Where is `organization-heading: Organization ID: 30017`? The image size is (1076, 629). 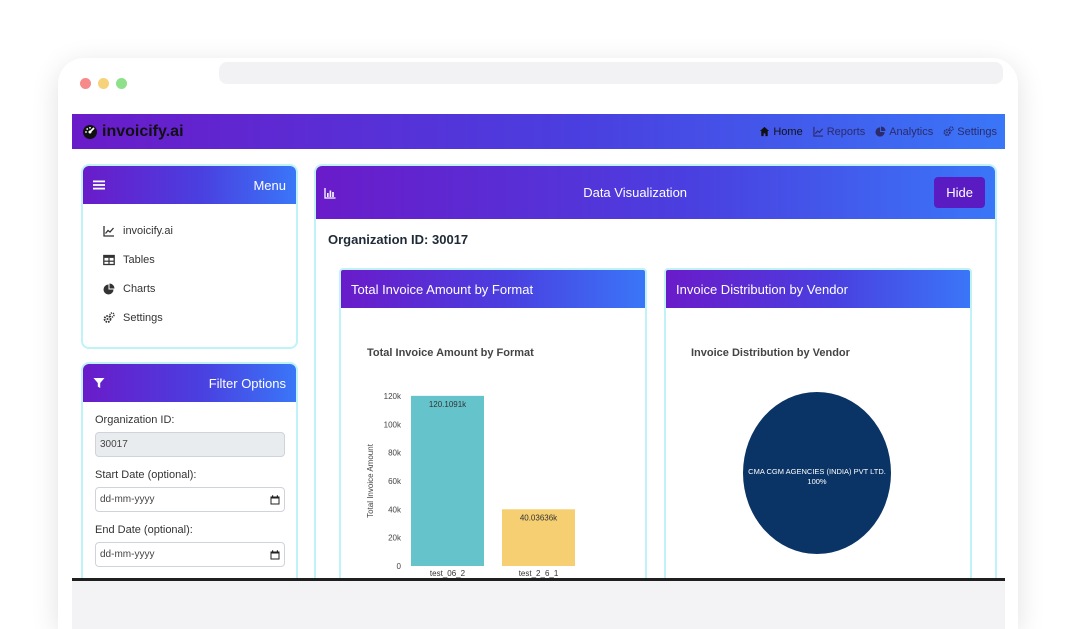
organization-heading: Organization ID: 30017 is located at coordinates (398, 239).